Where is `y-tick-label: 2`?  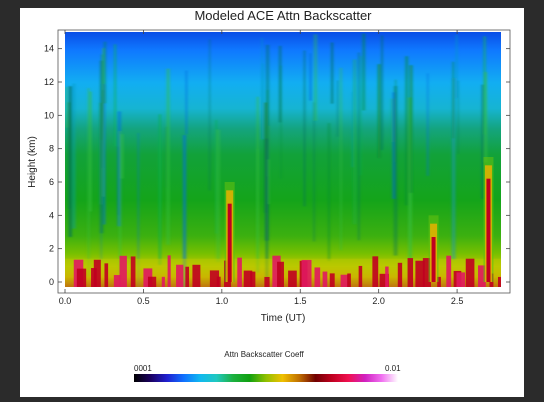 y-tick-label: 2 is located at coordinates (51, 249).